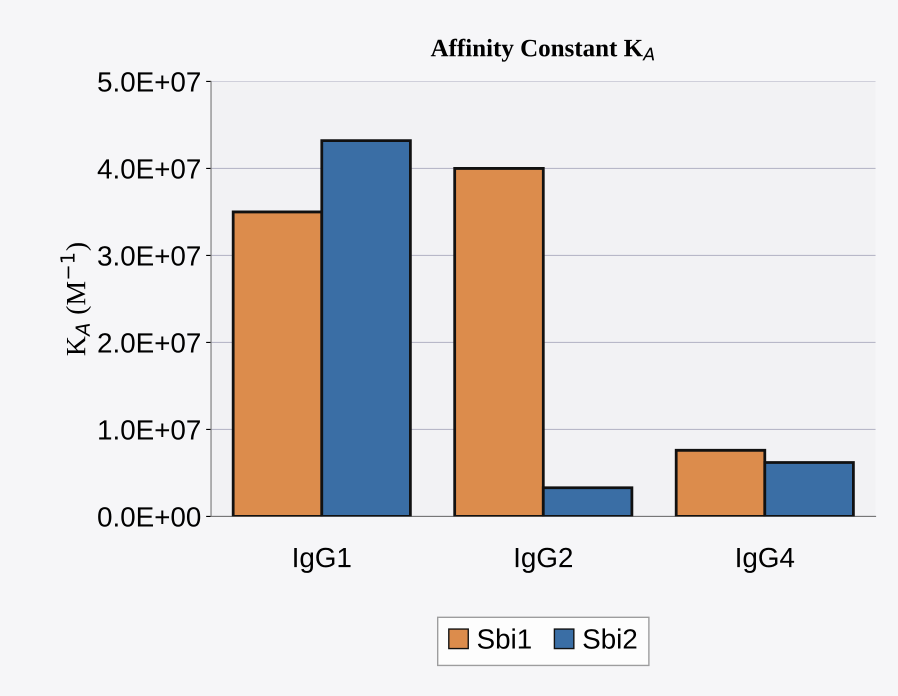 The image size is (898, 696). What do you see at coordinates (765, 560) in the screenshot?
I see `x-tick-label: IgG4` at bounding box center [765, 560].